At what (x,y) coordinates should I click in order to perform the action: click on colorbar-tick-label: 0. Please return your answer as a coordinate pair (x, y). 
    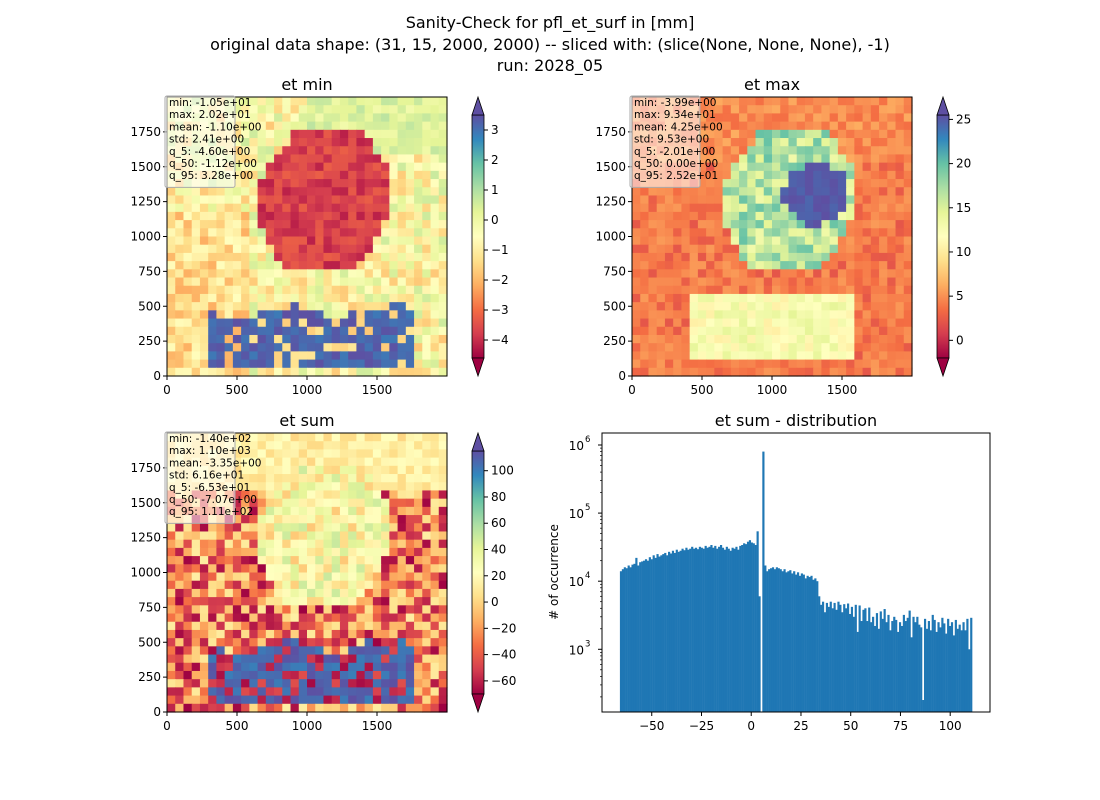
    Looking at the image, I should click on (495, 602).